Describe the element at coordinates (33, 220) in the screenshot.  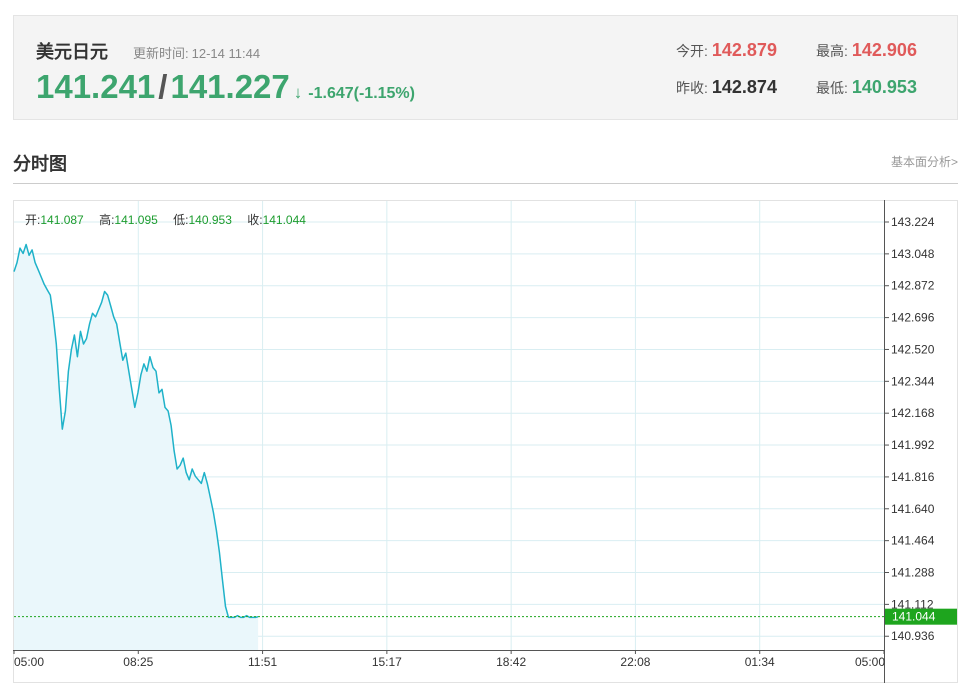
I see `ohlc-open-label: 开:` at that location.